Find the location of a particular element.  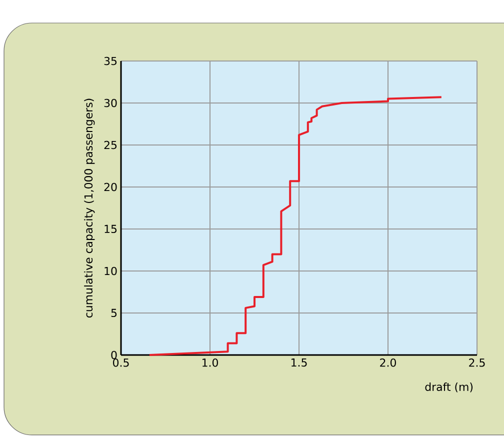

y-tick-label: 5 is located at coordinates (114, 313).